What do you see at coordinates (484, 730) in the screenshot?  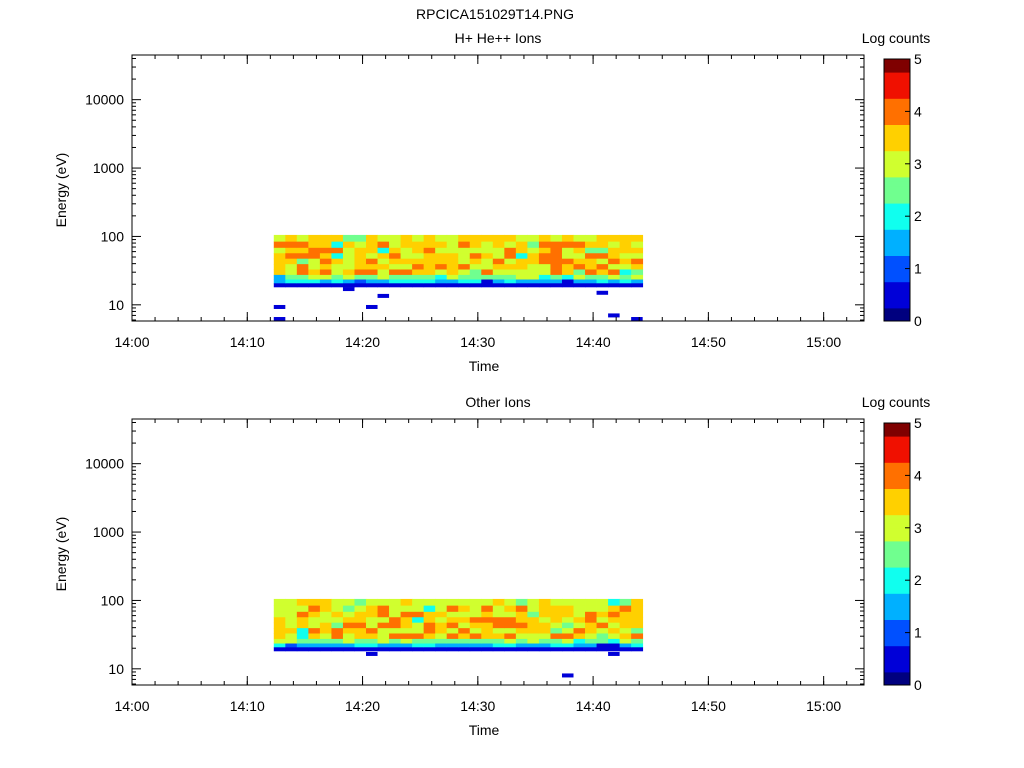 I see `bottom-x-axis-label: Time` at bounding box center [484, 730].